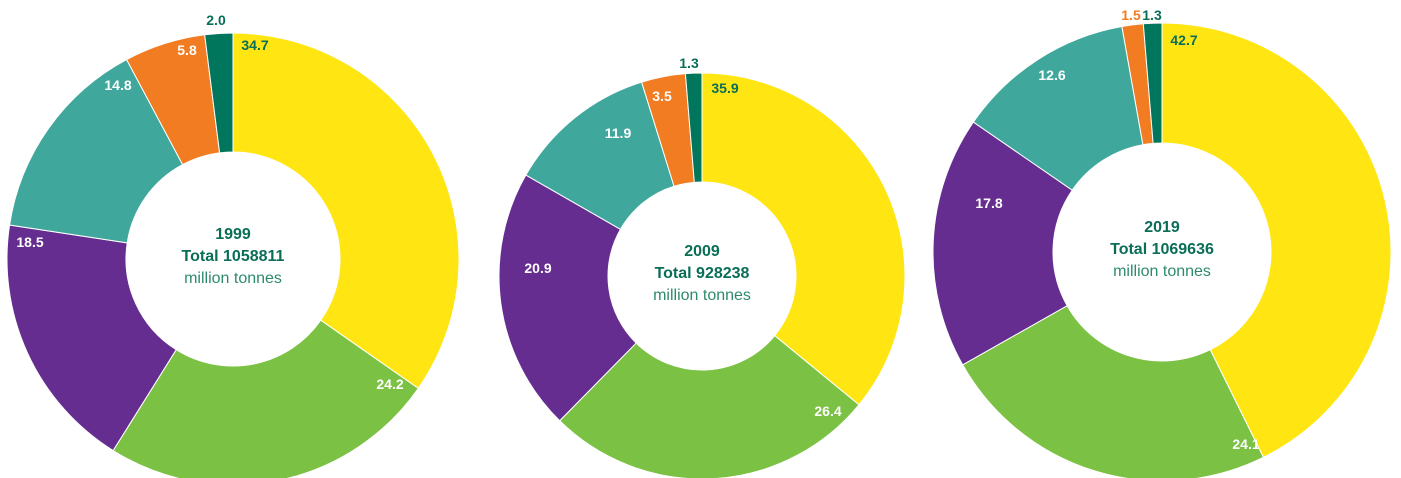 Image resolution: width=1401 pixels, height=478 pixels. I want to click on data-label-2019-1: 42.7, so click(1183, 40).